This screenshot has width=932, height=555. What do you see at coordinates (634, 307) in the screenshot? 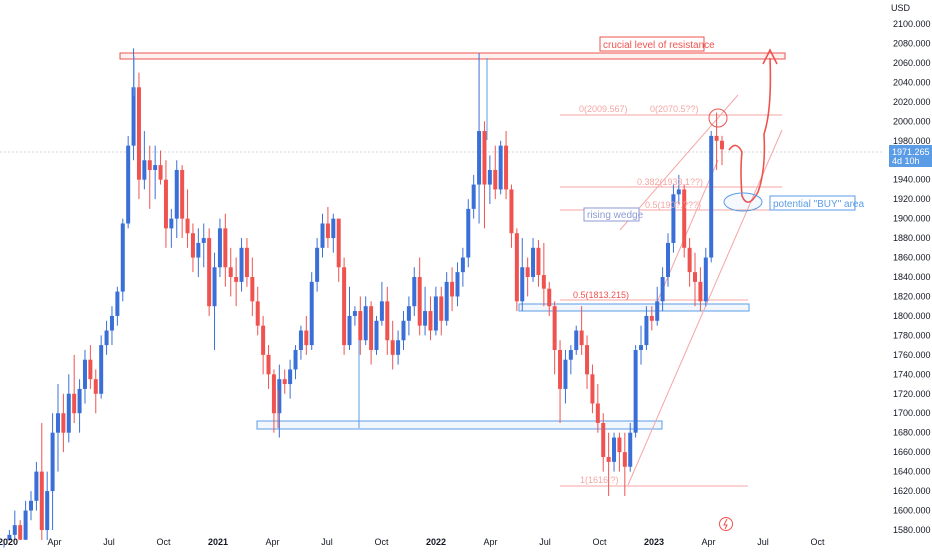
I see `support-zone-mid` at bounding box center [634, 307].